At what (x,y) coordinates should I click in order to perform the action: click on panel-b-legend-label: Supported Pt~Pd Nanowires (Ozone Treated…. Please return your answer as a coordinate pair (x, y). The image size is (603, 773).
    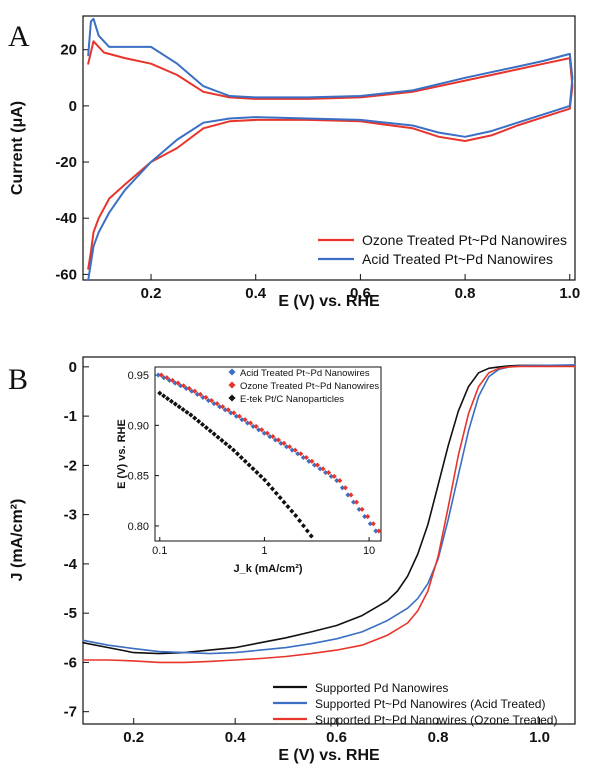
    Looking at the image, I should click on (436, 720).